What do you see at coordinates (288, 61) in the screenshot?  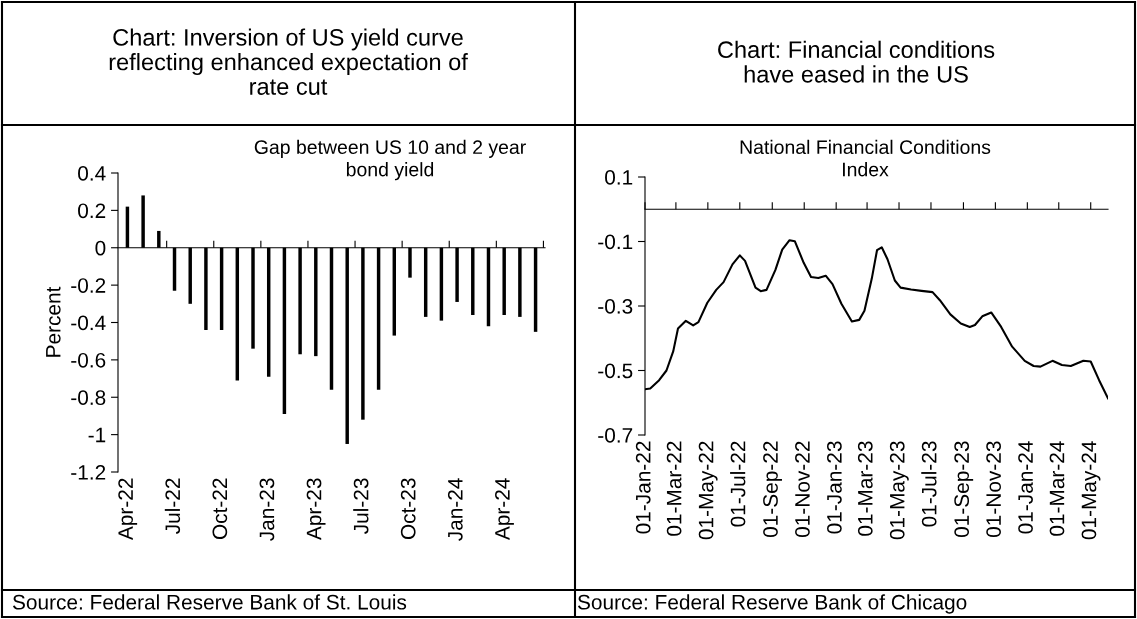 I see `chart-title: Chart: Inversion of US yield curve reflecting enhanced expectation of rate cut` at bounding box center [288, 61].